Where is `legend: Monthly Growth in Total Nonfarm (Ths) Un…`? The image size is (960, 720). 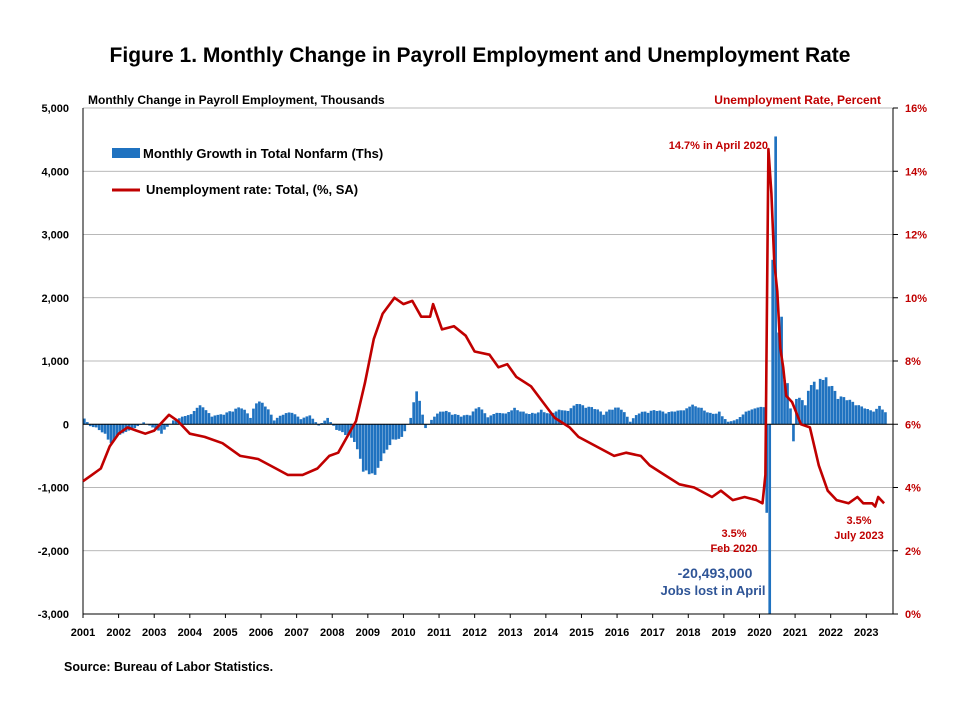 legend: Monthly Growth in Total Nonfarm (Ths) Un… is located at coordinates (247, 171).